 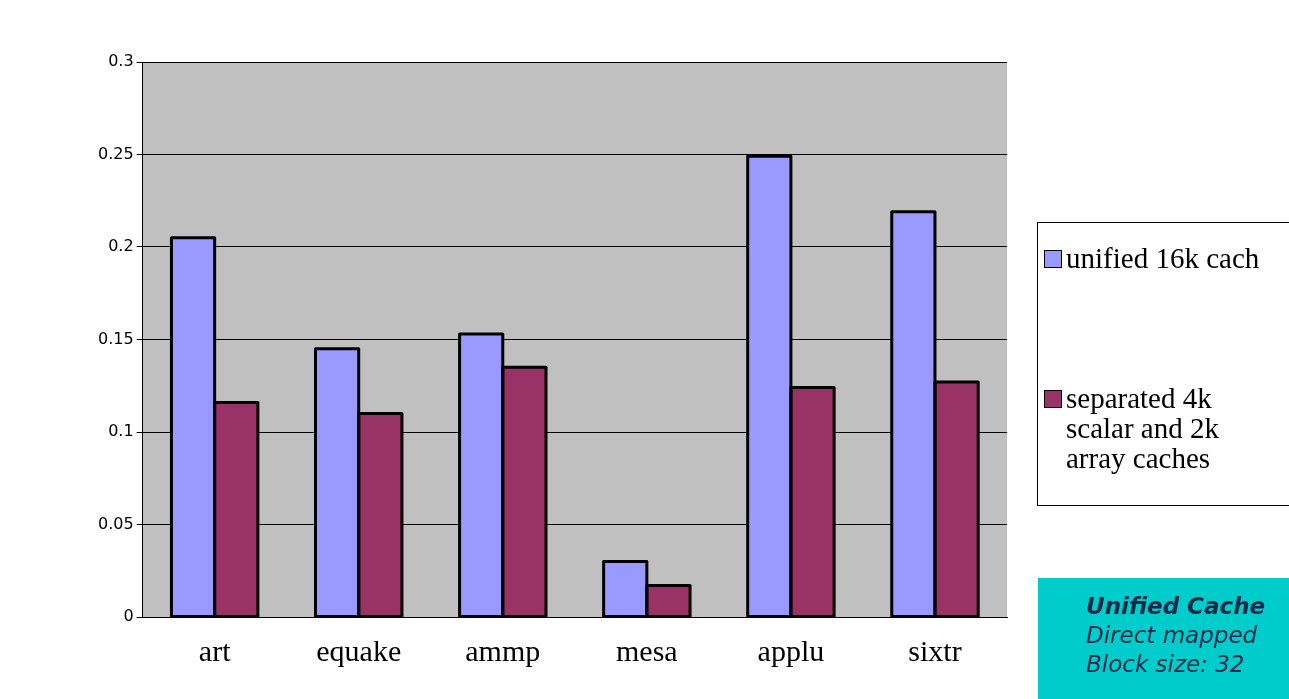 What do you see at coordinates (215, 650) in the screenshot?
I see `x-tick-label: art` at bounding box center [215, 650].